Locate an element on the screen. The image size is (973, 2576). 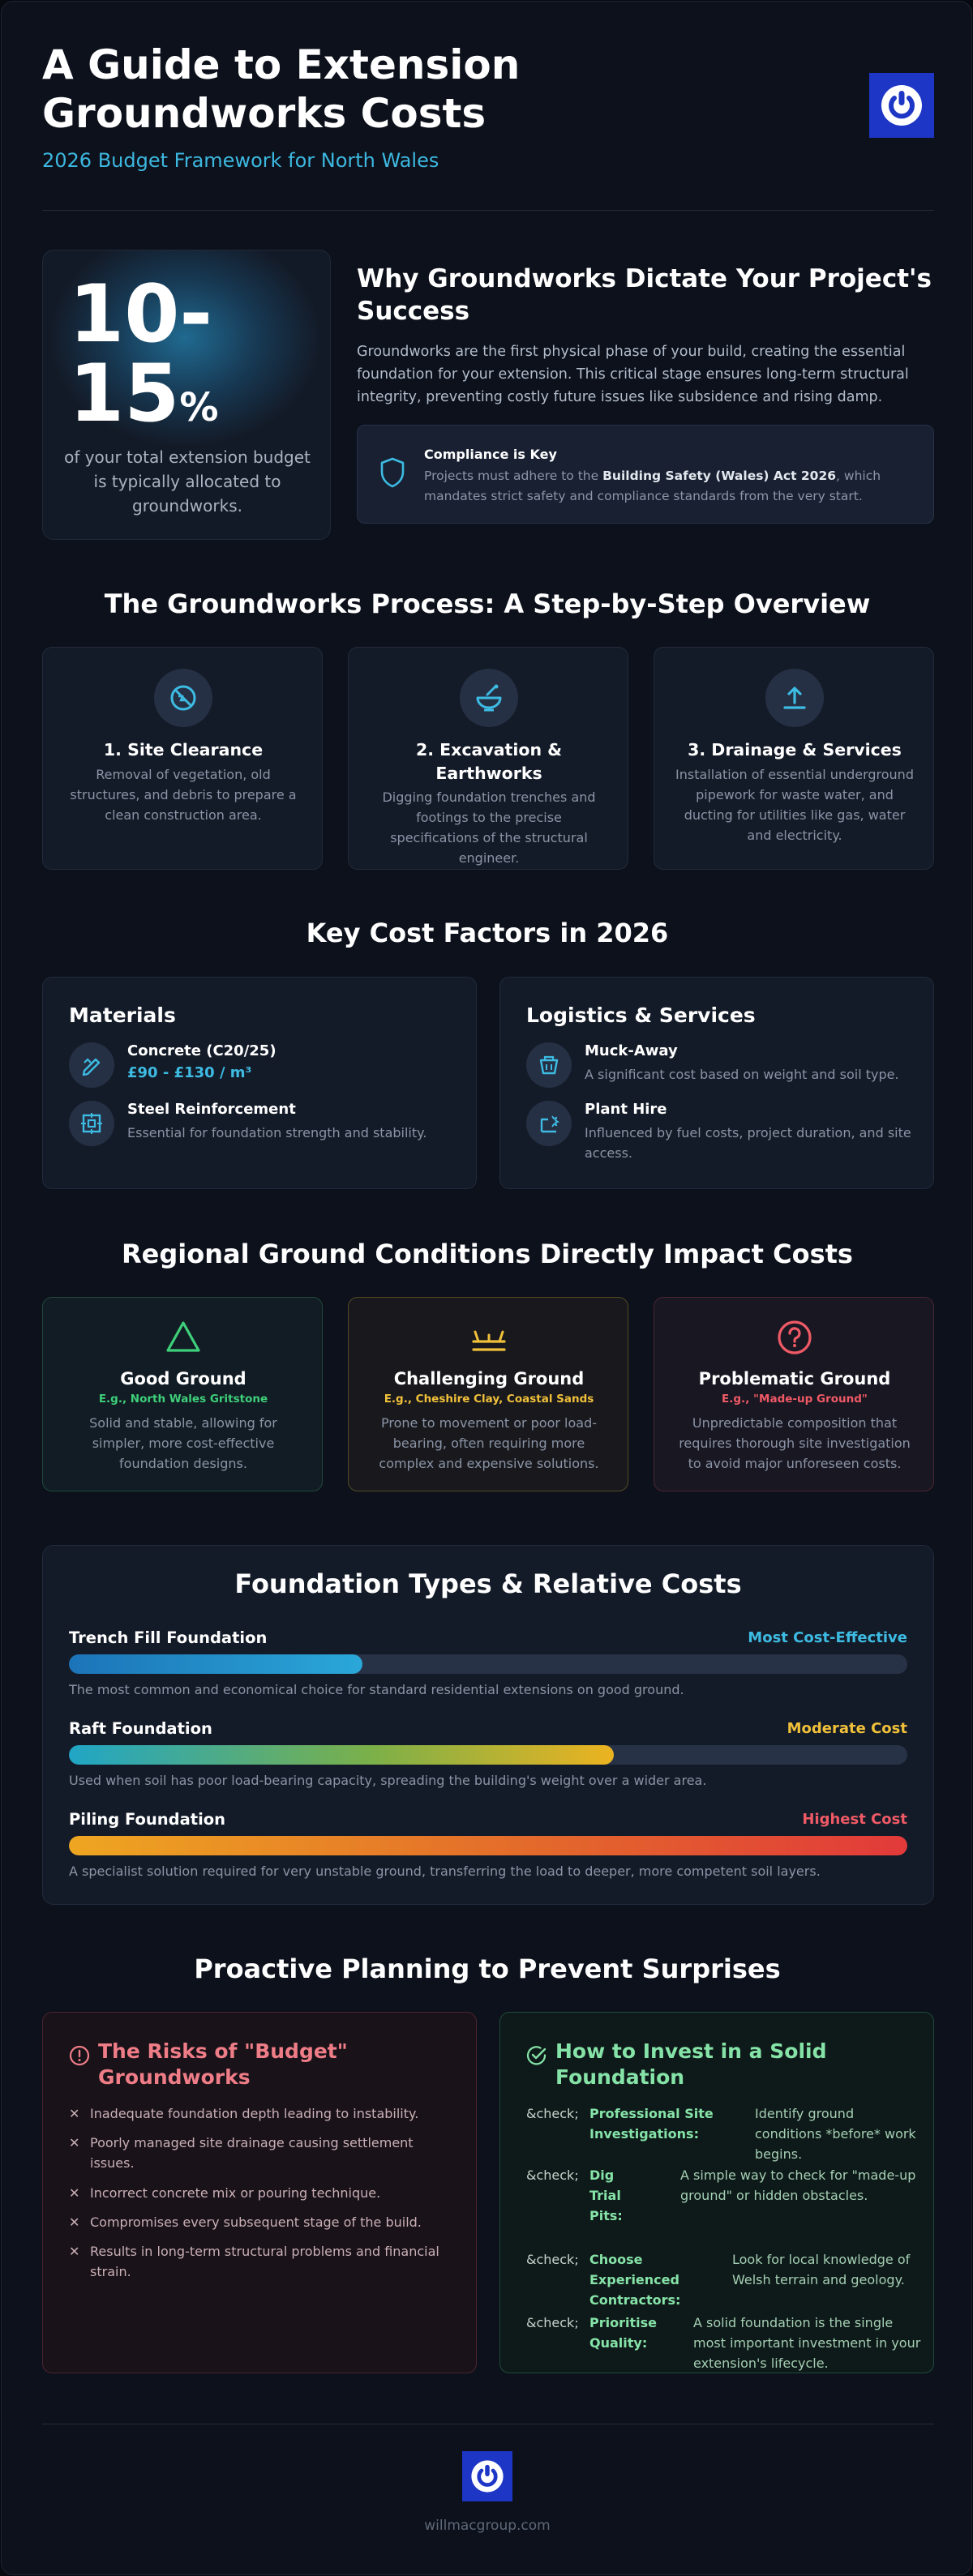
risks-title: The Risks of "Budget" Groundworks is located at coordinates (223, 2064).